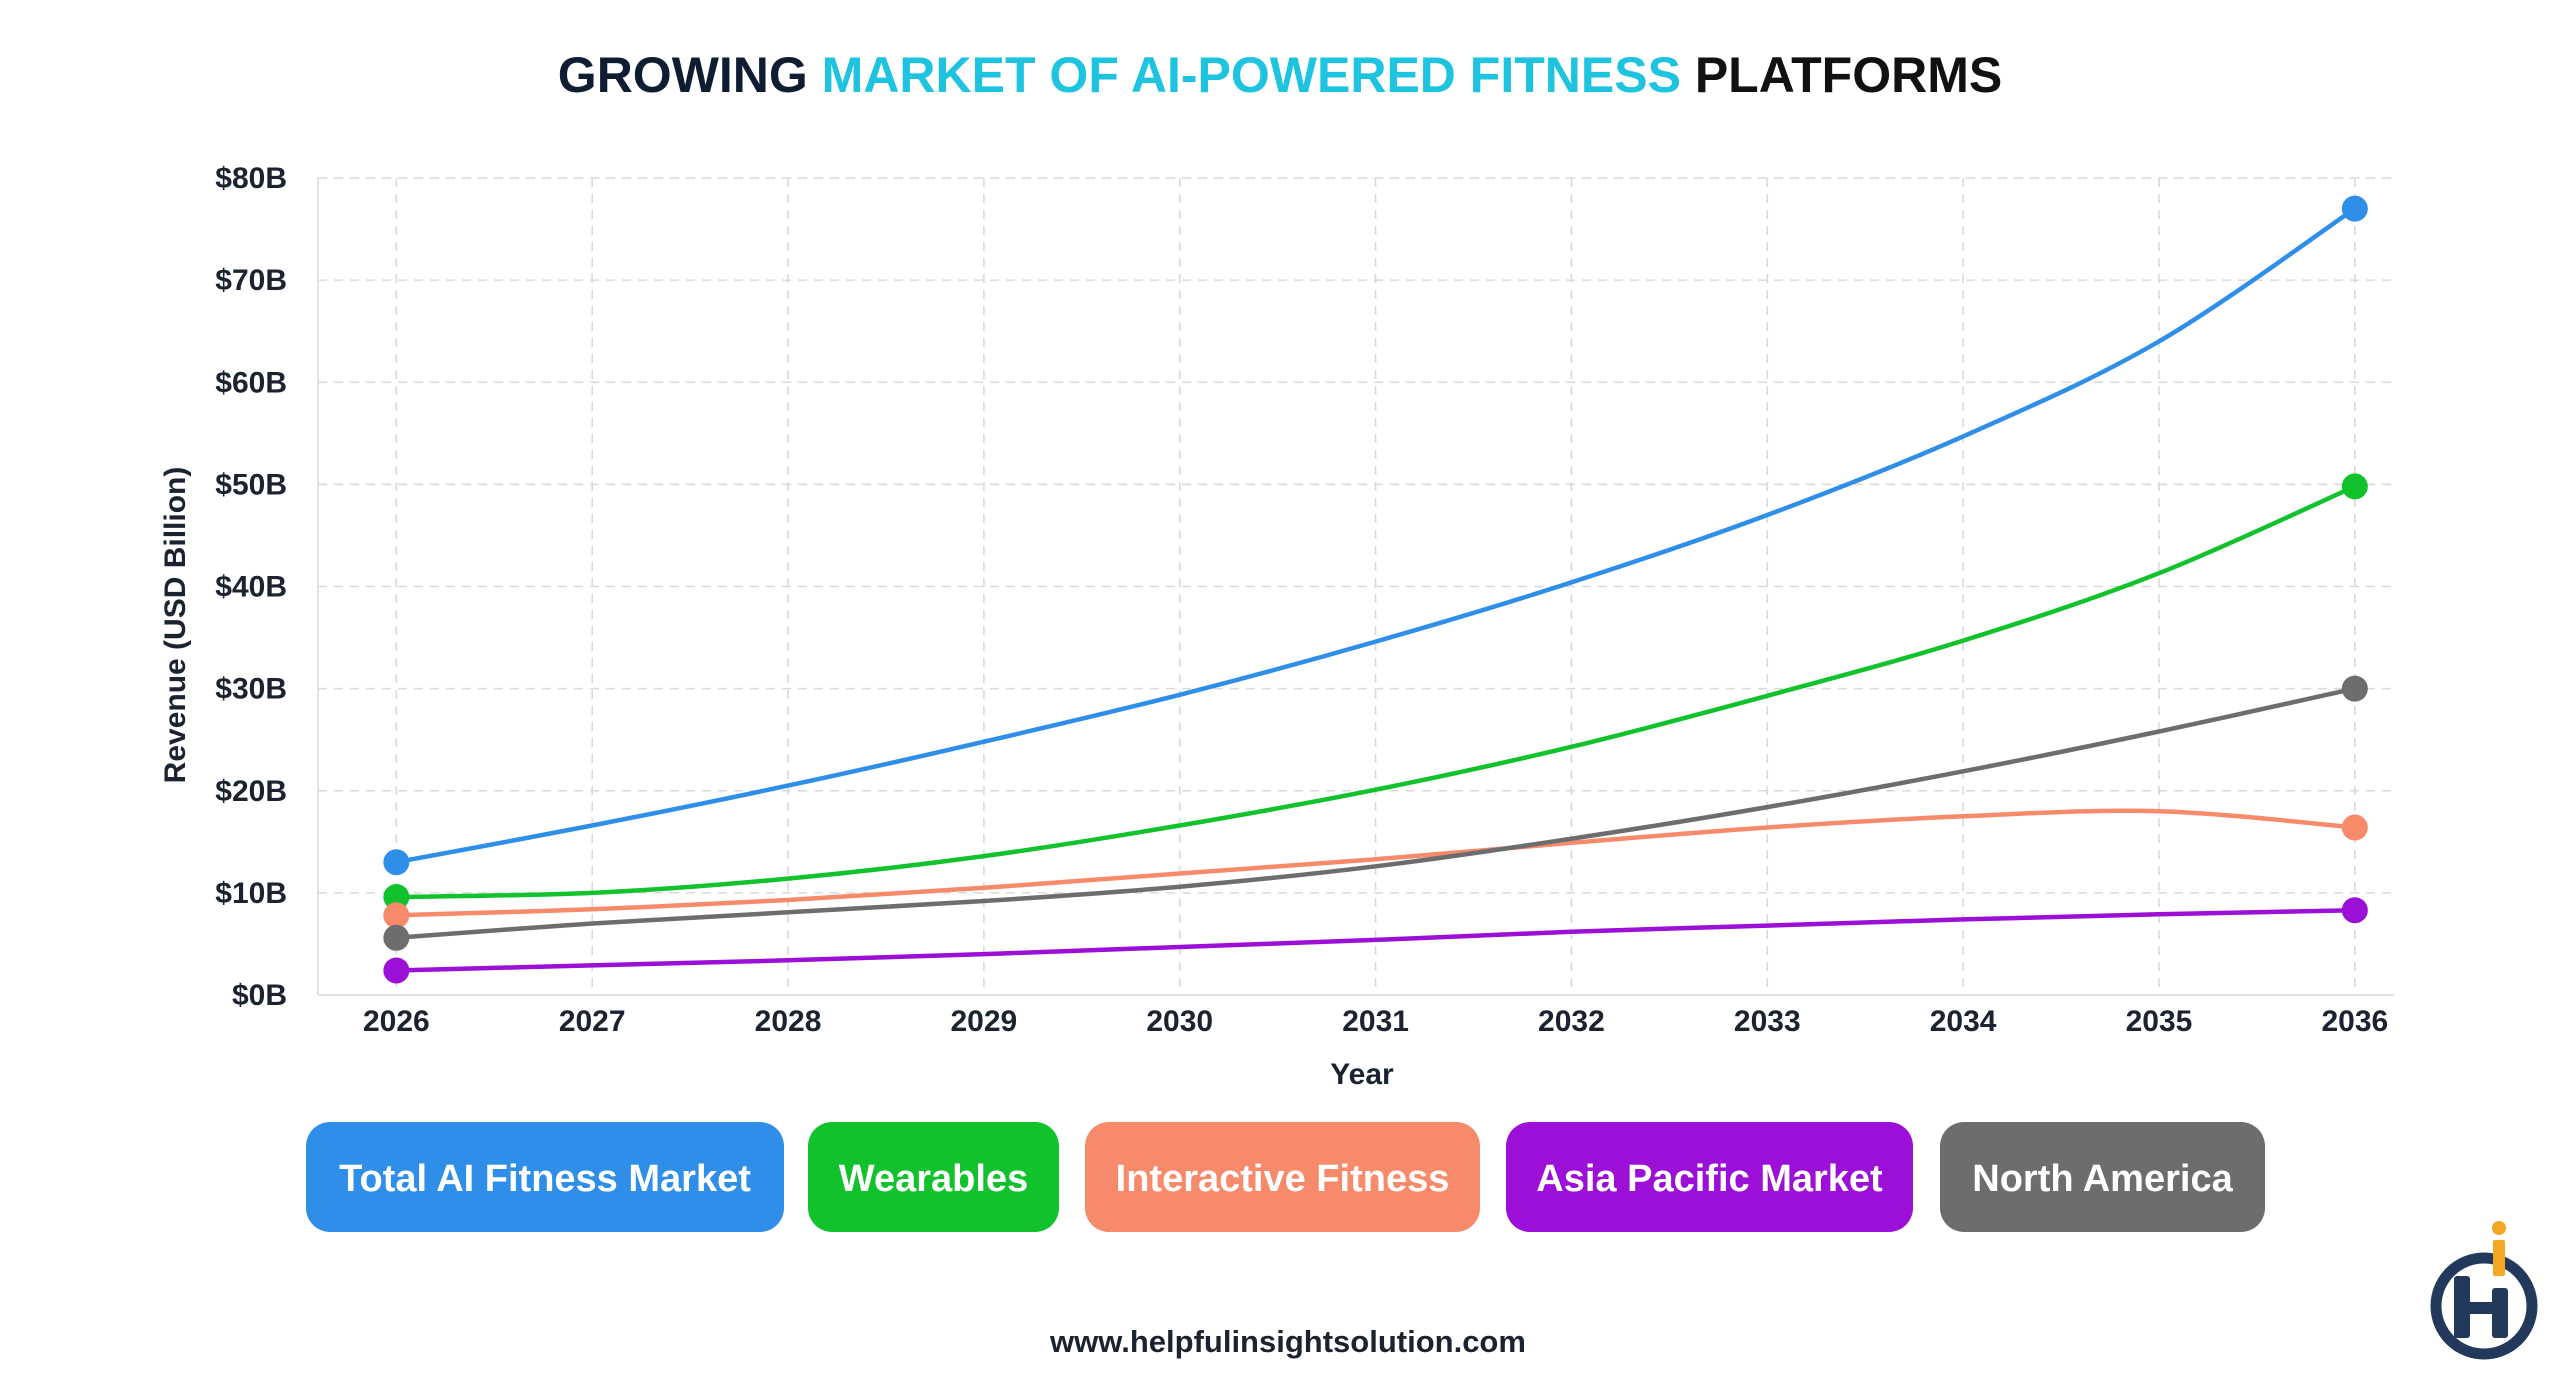  What do you see at coordinates (1376, 940) in the screenshot?
I see `series-line-asia-pacific-market` at bounding box center [1376, 940].